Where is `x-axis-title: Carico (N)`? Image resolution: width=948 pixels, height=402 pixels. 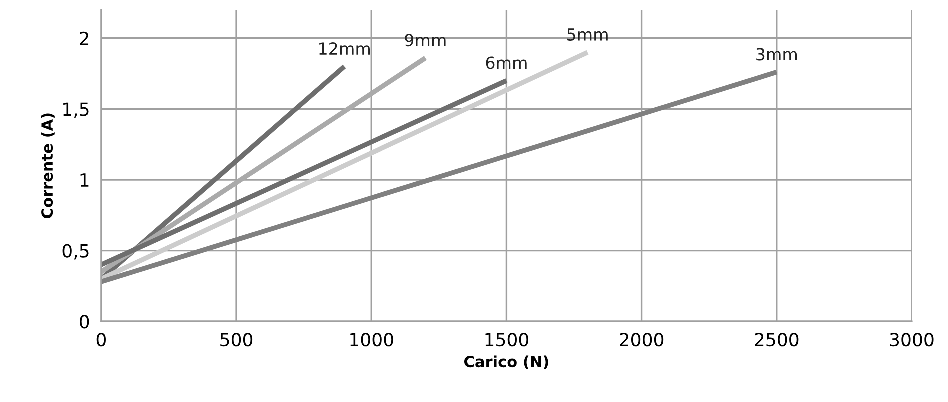
x-axis-title: Carico (N) is located at coordinates (506, 363).